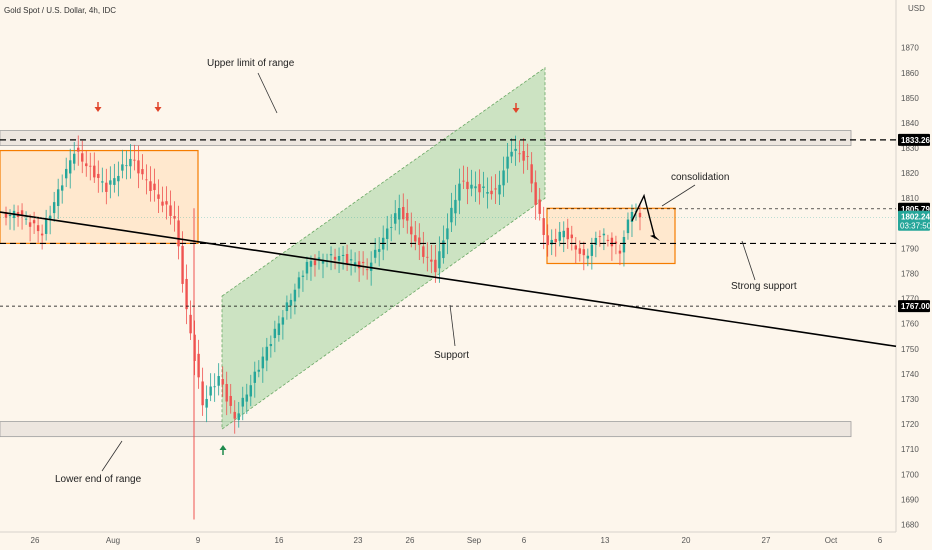 The height and width of the screenshot is (550, 932). Describe the element at coordinates (910, 48) in the screenshot. I see `price-tick-label: 1870` at that location.